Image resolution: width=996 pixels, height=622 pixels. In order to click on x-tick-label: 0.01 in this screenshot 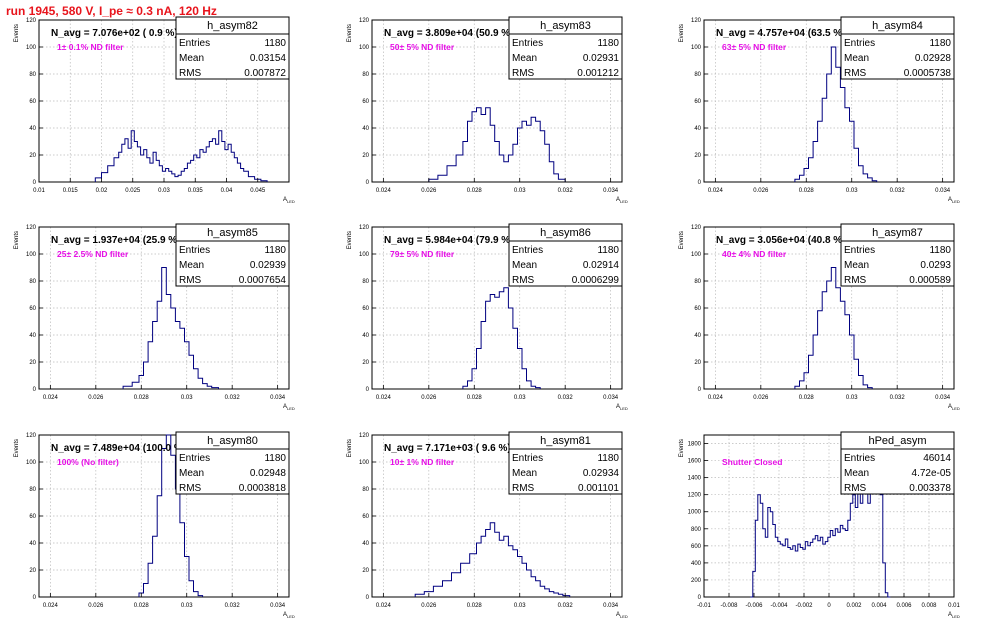, I will do `click(954, 606)`.